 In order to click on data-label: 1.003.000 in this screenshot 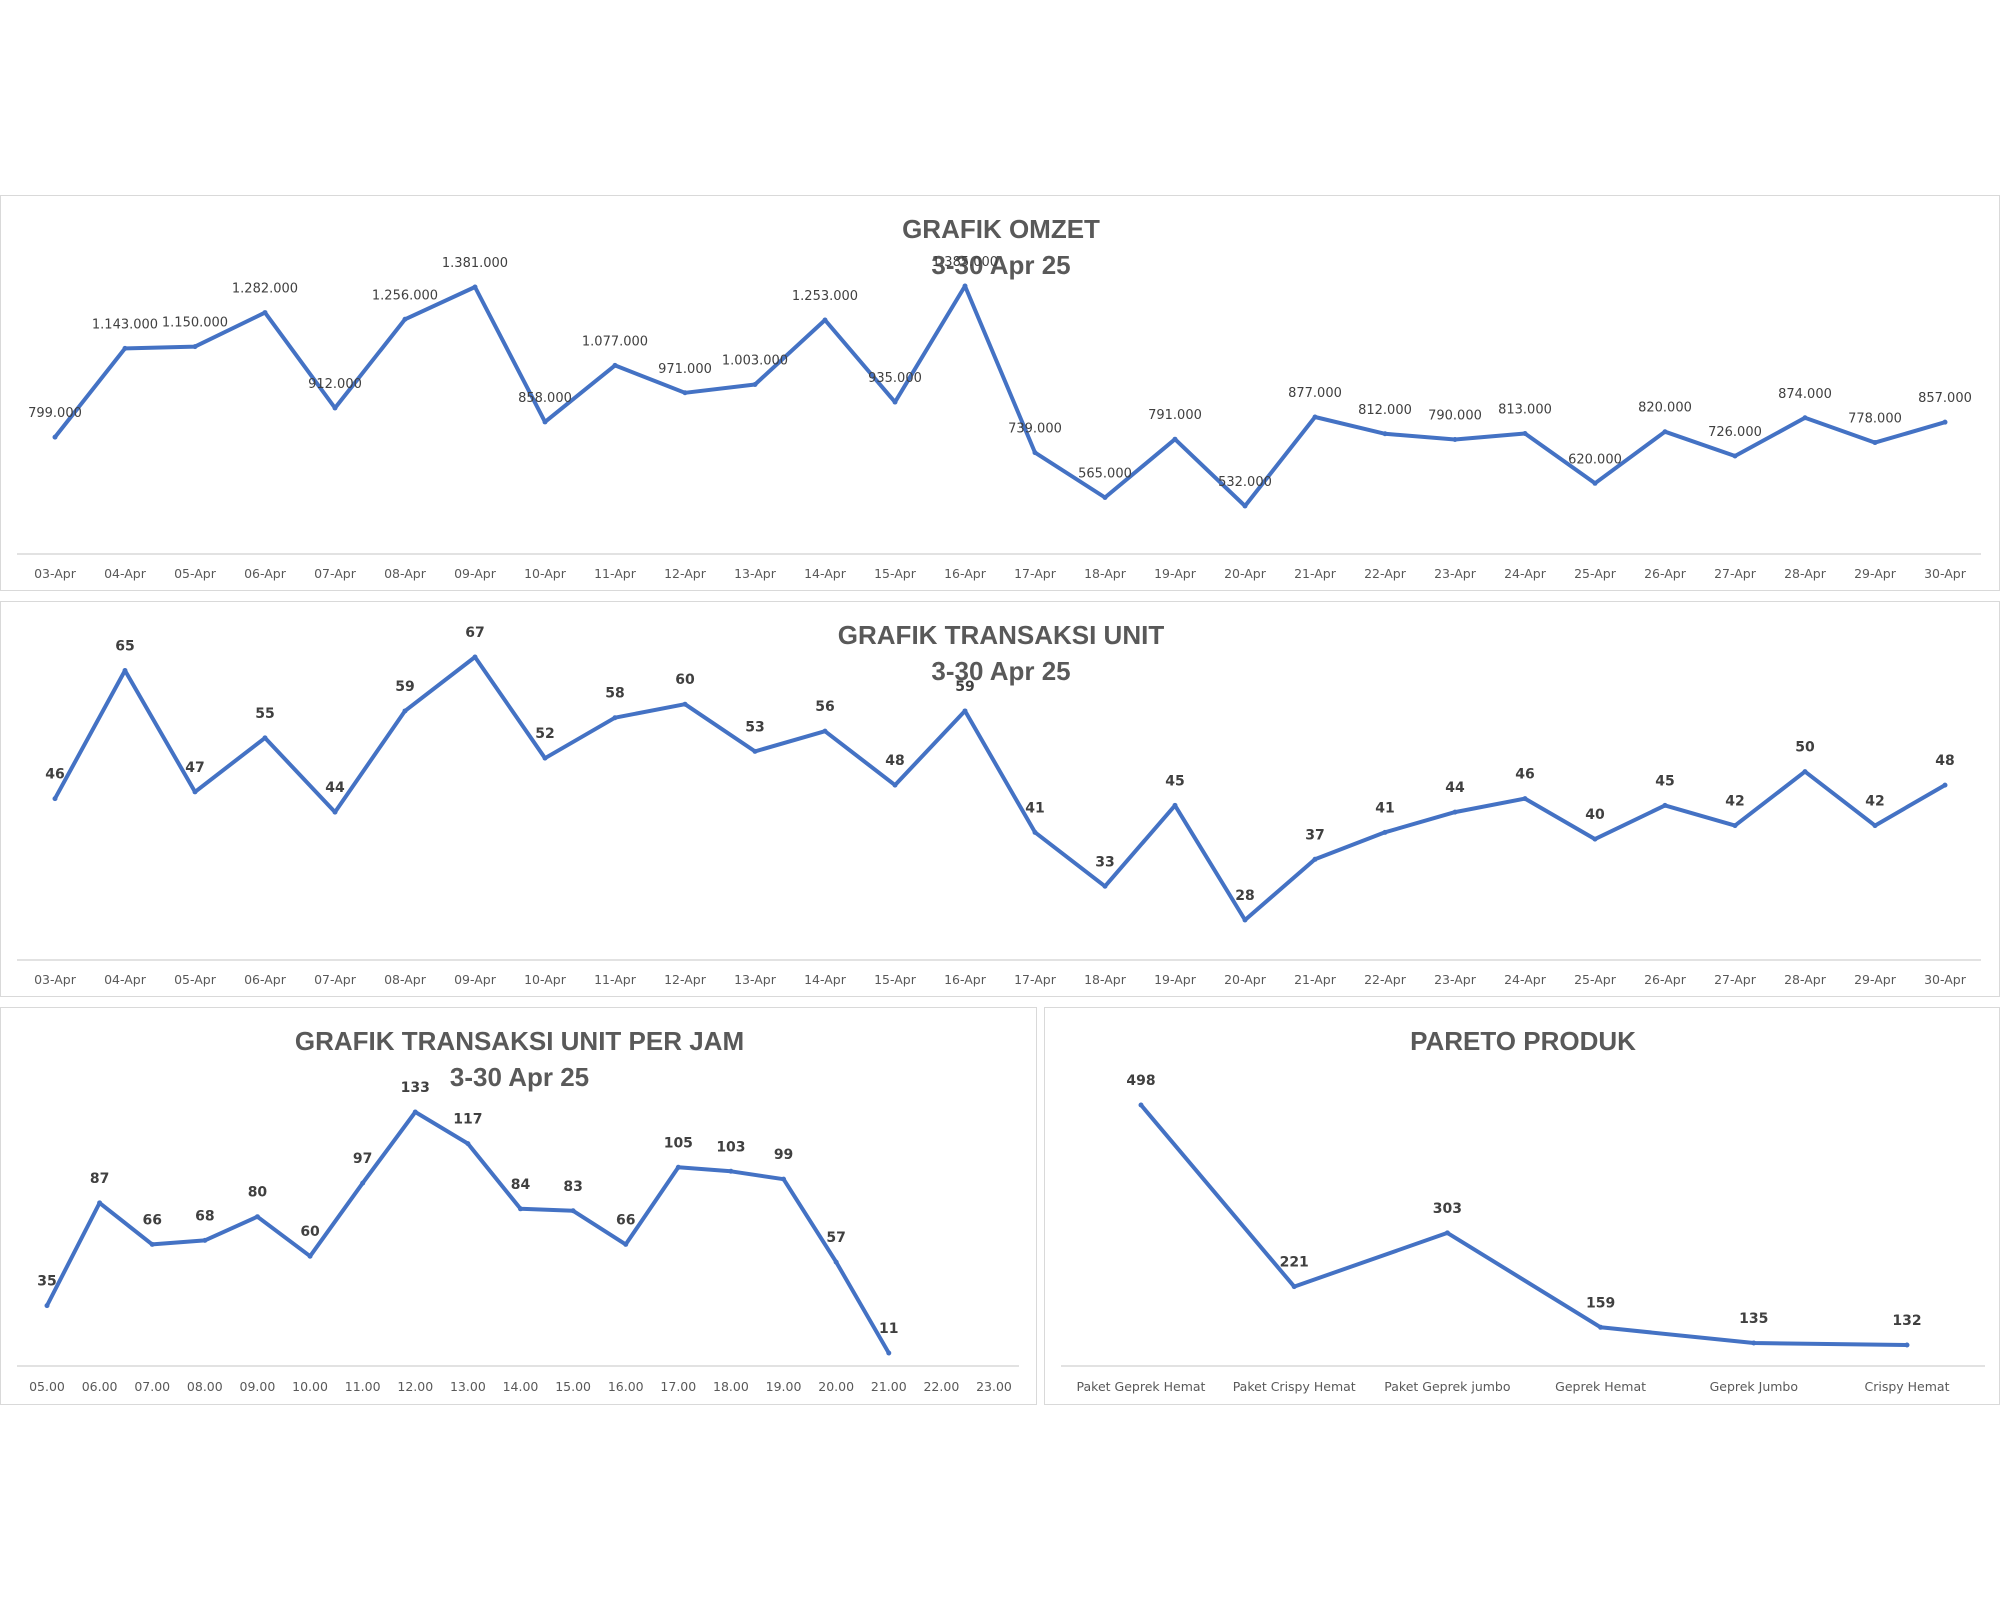, I will do `click(755, 361)`.